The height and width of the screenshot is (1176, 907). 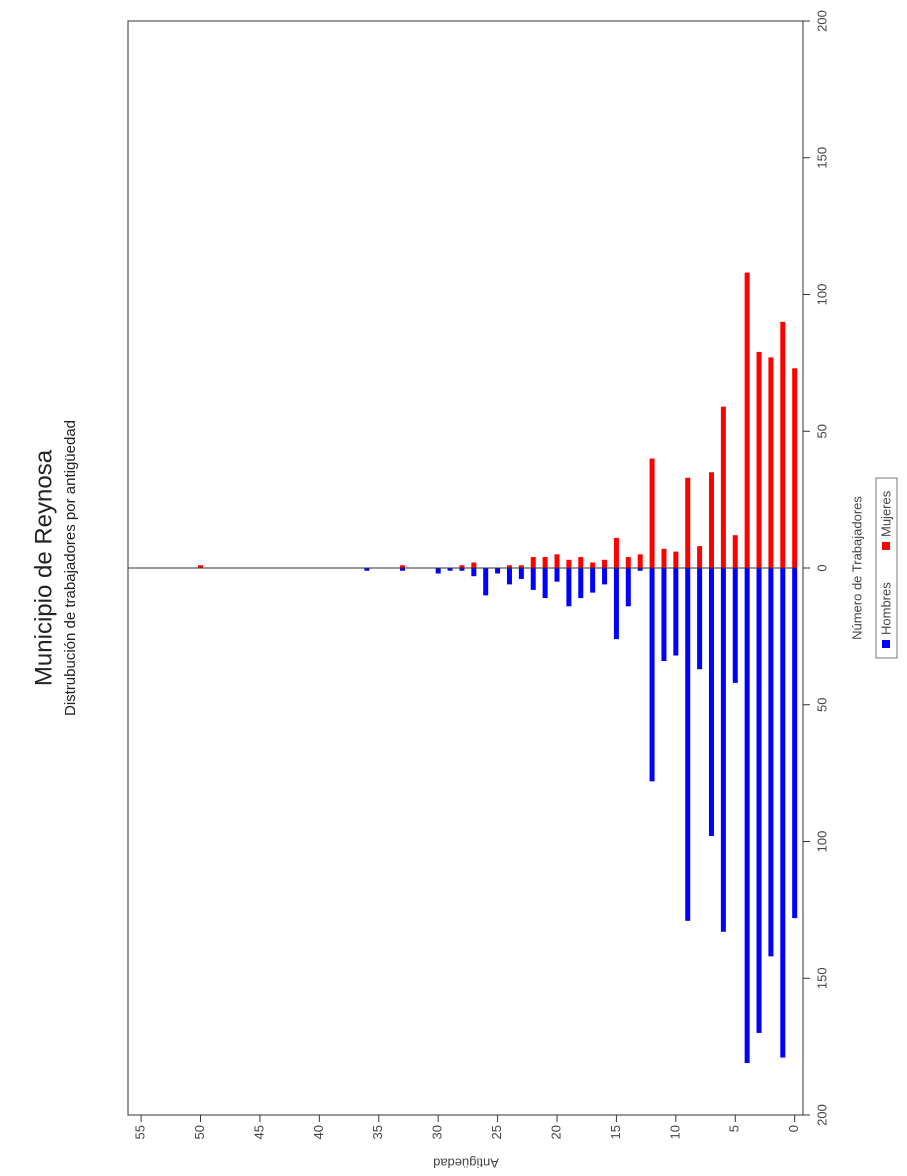 I want to click on x-tick-label: 45, so click(x=258, y=1132).